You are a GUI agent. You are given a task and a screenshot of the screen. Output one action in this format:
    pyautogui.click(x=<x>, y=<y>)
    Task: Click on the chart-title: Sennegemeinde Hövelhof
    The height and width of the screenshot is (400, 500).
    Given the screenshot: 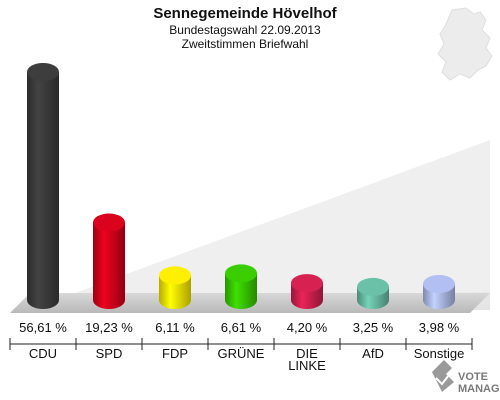 What is the action you would take?
    pyautogui.click(x=245, y=13)
    